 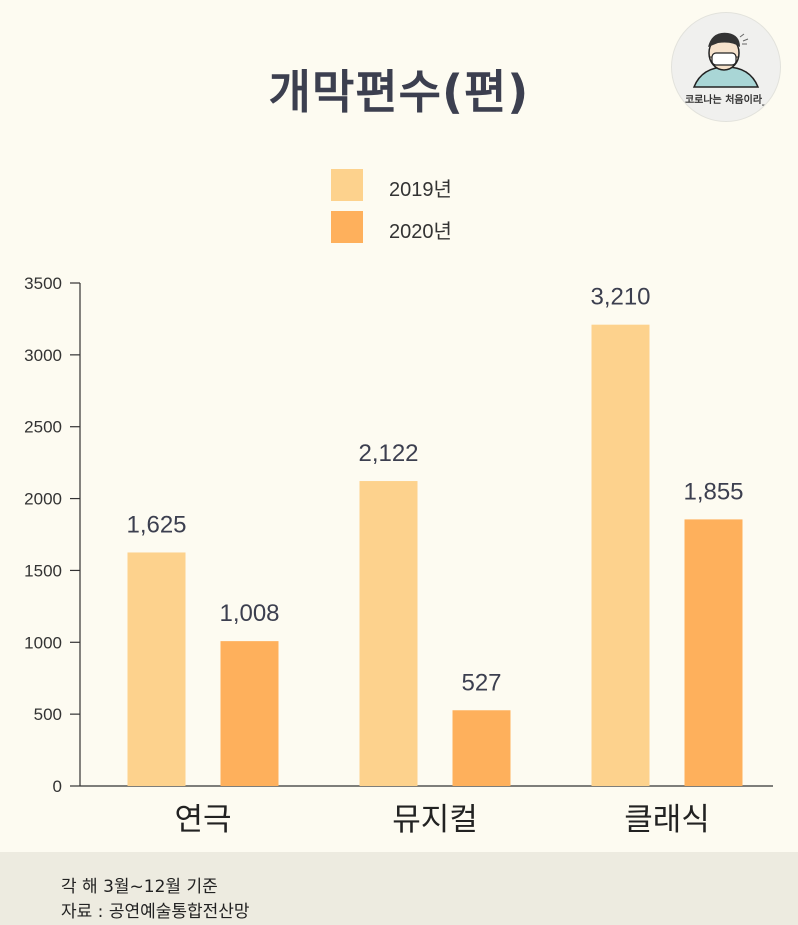 What do you see at coordinates (713, 491) in the screenshot?
I see `bar-value-label: 1,855` at bounding box center [713, 491].